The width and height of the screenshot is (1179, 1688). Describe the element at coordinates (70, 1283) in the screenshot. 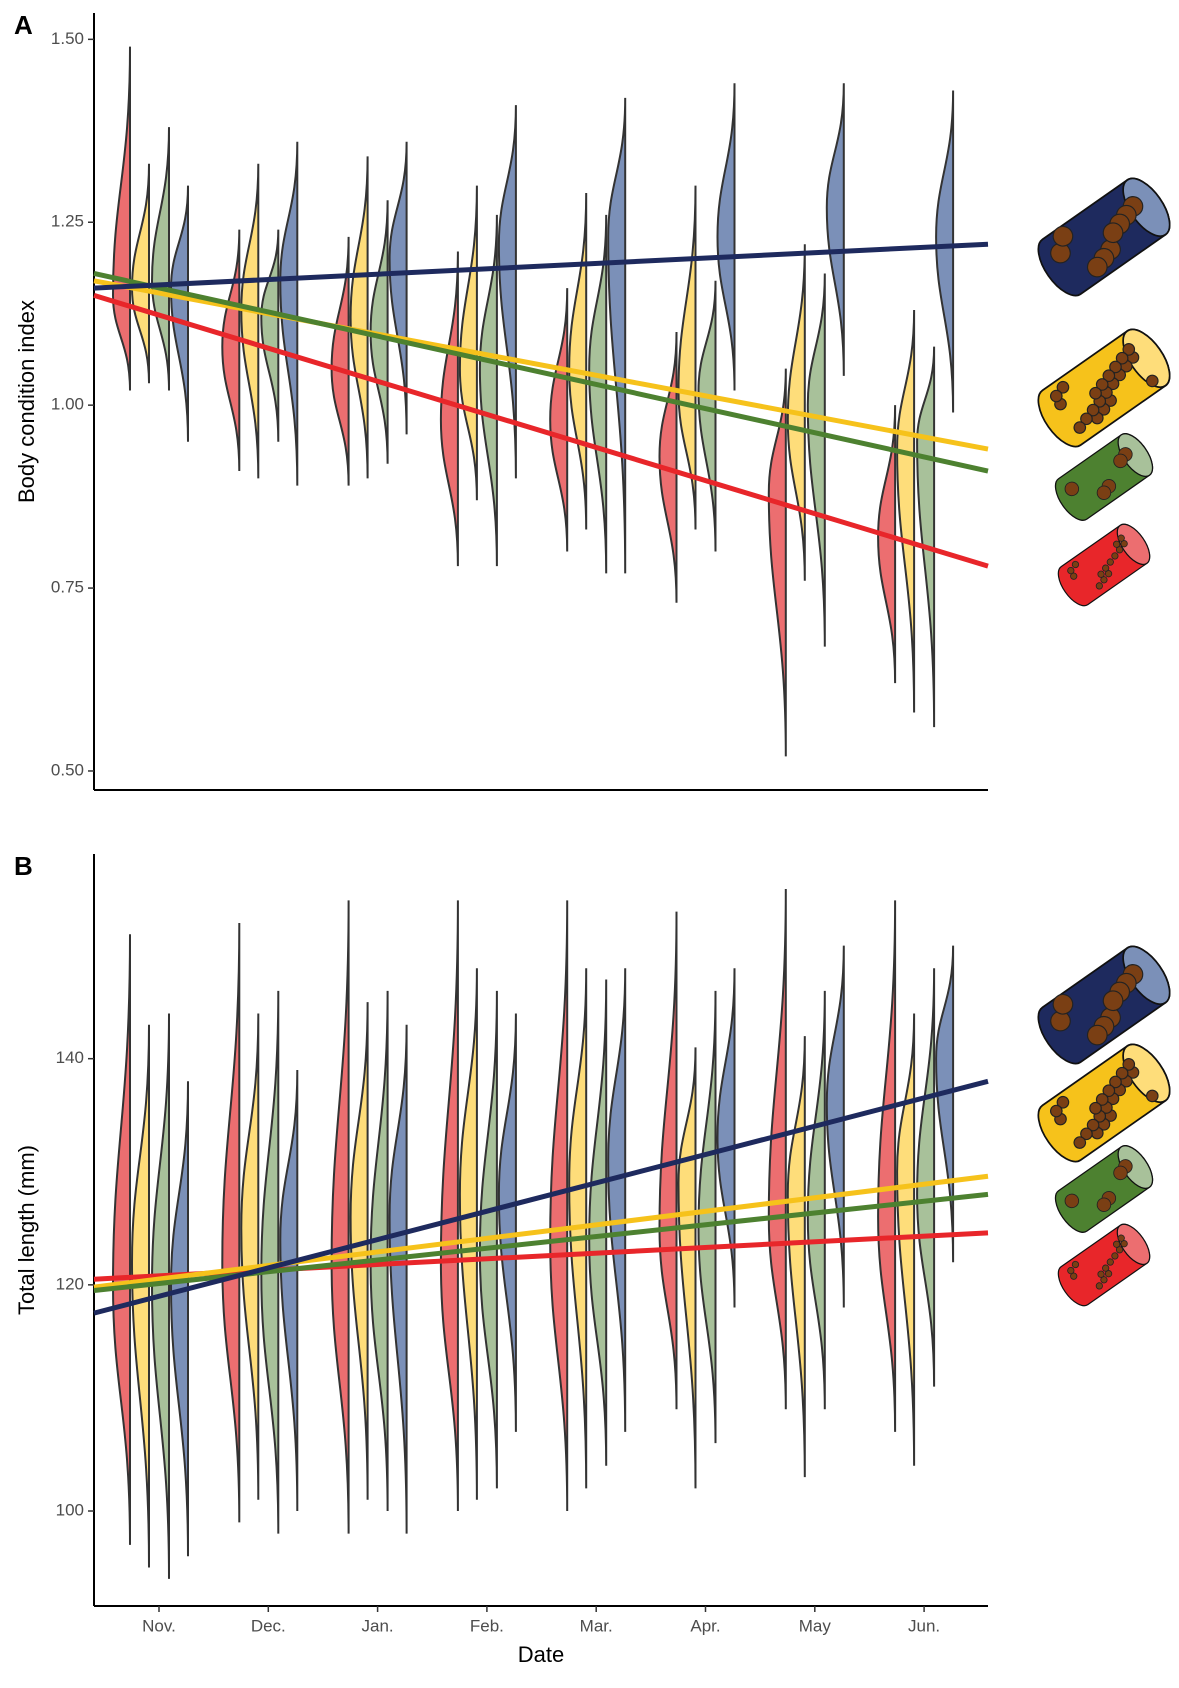

I see `y-tick-label: 120` at that location.